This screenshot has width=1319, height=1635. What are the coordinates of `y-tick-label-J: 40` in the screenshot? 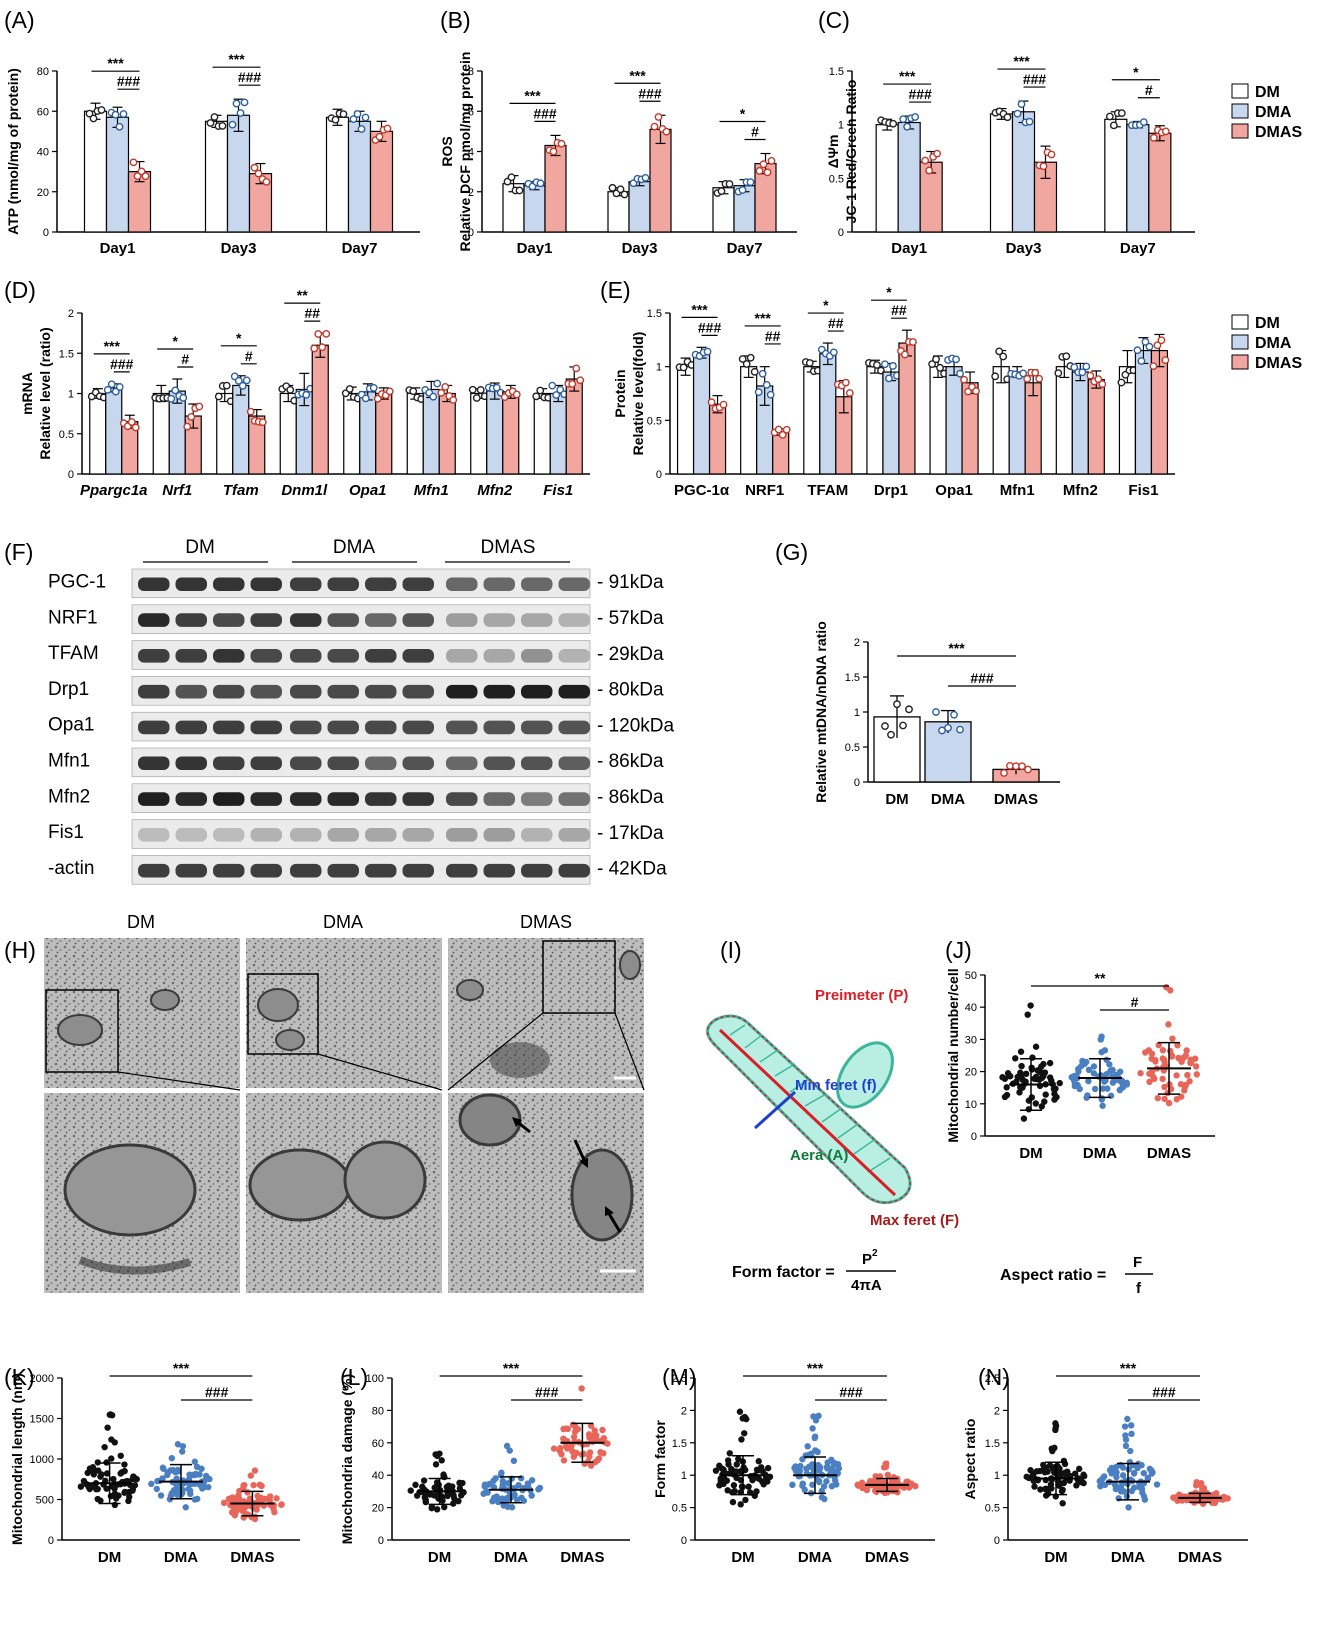 It's located at (971, 1008).